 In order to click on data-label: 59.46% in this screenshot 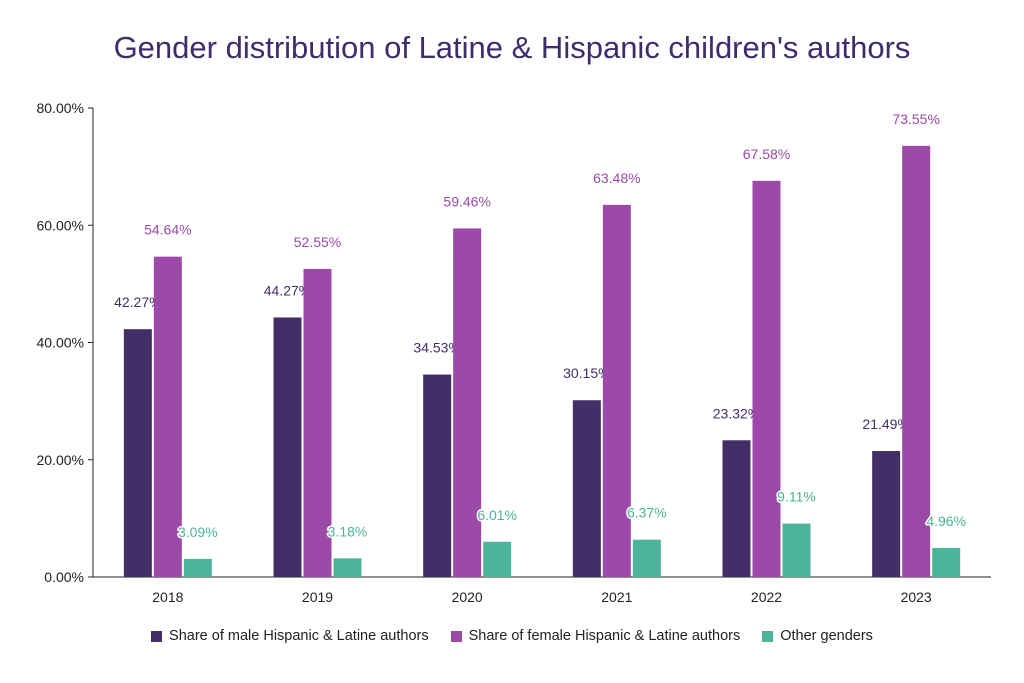, I will do `click(466, 201)`.